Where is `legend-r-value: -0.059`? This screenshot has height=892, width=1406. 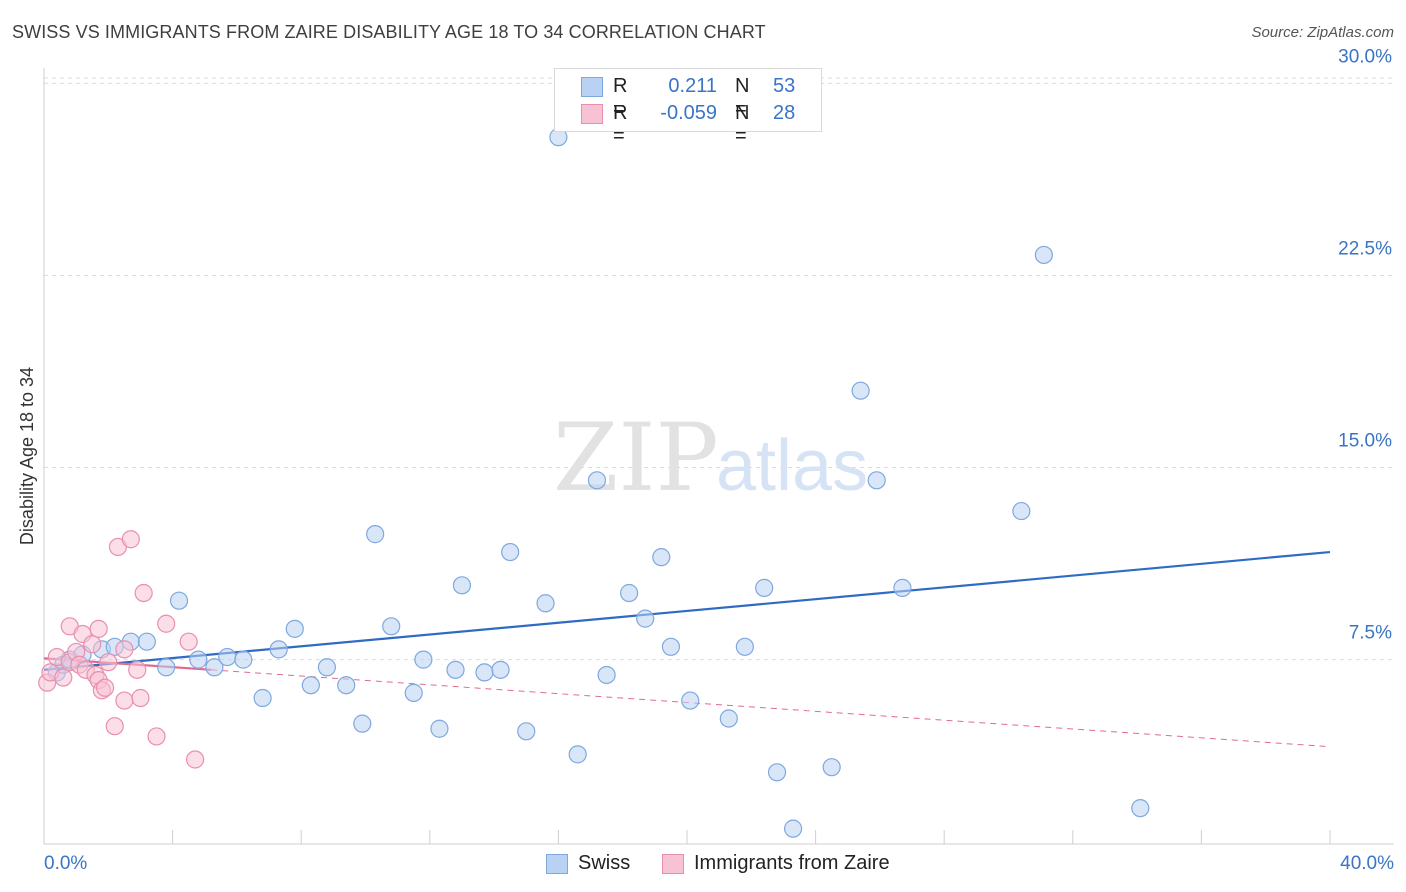 legend-r-value: -0.059 is located at coordinates (688, 113).